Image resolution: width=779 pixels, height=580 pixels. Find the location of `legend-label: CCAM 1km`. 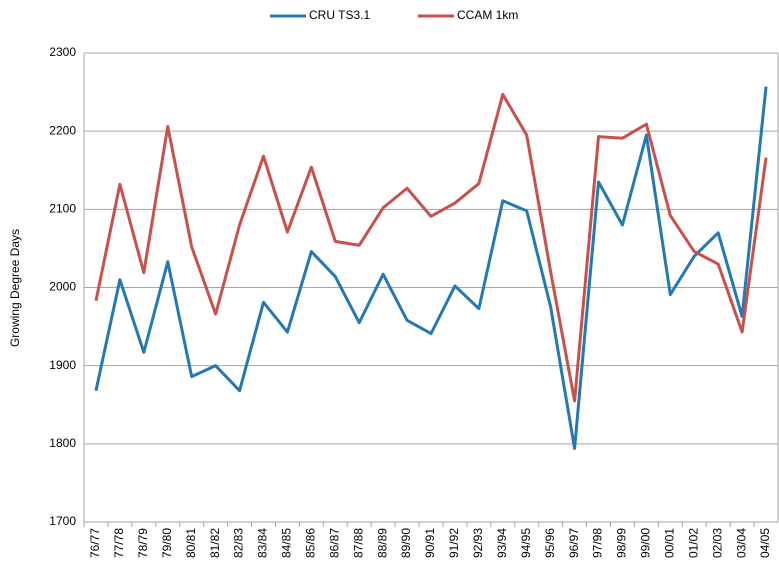

legend-label: CCAM 1km is located at coordinates (487, 15).